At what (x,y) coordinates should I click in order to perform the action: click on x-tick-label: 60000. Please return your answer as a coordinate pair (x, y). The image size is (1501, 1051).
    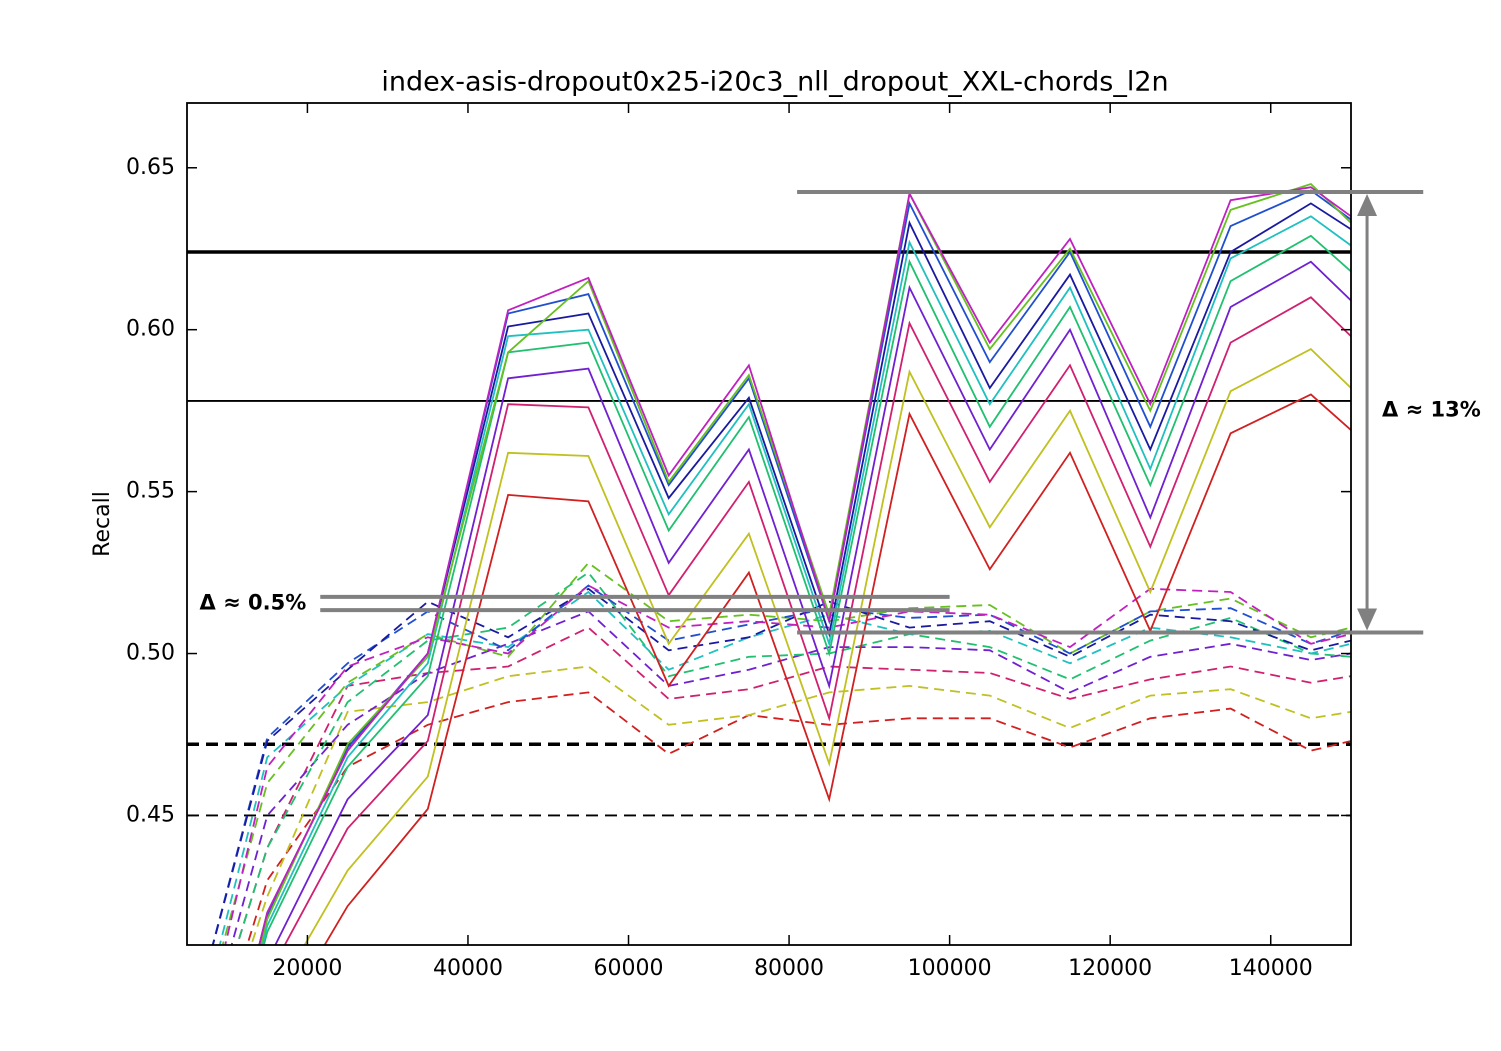
    Looking at the image, I should click on (629, 968).